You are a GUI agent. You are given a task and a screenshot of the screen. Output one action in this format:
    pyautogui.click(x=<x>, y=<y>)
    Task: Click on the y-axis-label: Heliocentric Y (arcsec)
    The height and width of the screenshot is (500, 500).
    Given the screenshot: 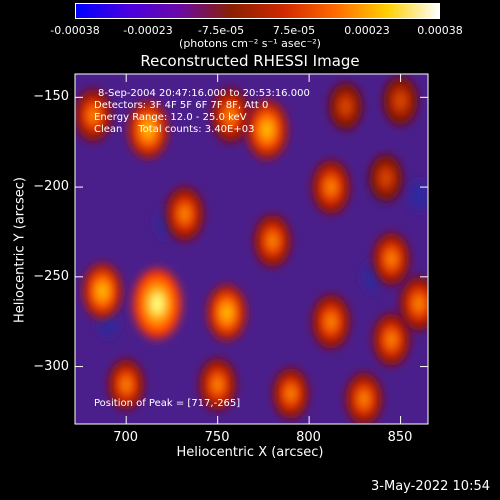 What is the action you would take?
    pyautogui.click(x=20, y=250)
    